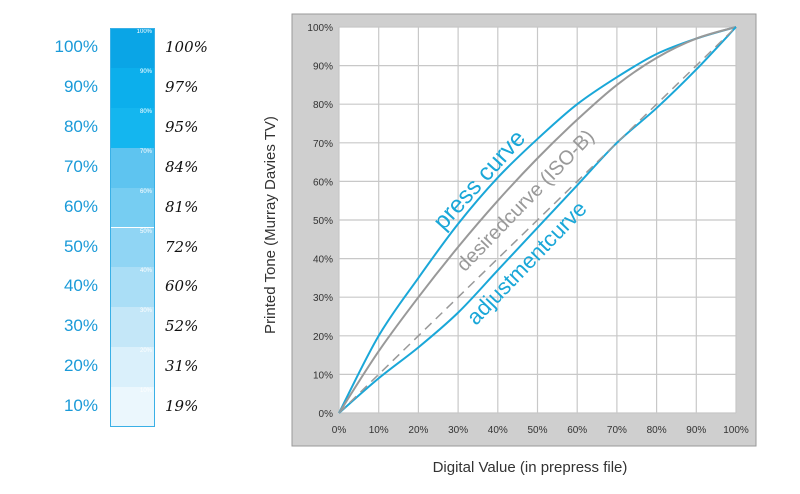  I want to click on swatch-label: 30%, so click(145, 311).